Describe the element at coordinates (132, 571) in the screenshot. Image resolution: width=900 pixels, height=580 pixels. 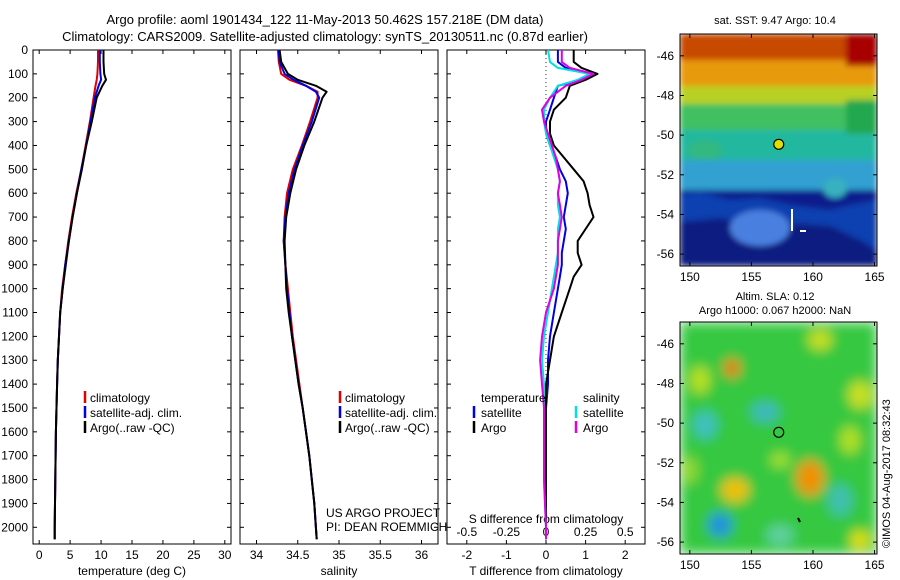
I see `temperature-x-axis-label: temperature (deg C)` at that location.